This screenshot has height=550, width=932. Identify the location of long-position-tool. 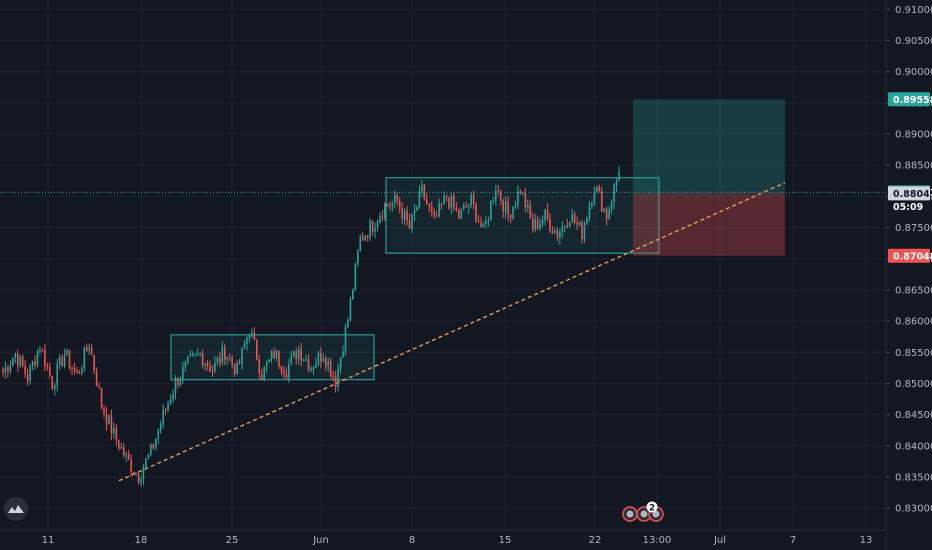
(709, 177).